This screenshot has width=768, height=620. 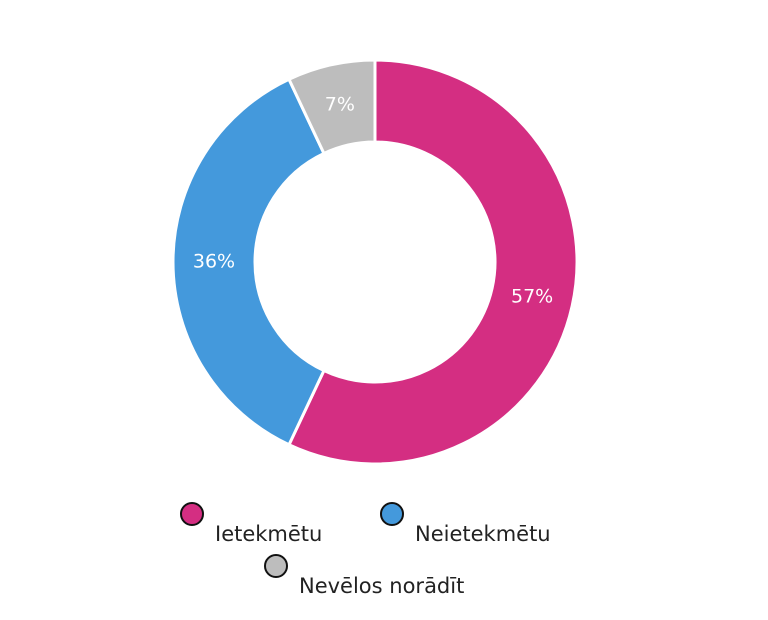 I want to click on legend-label: Neietekmētu, so click(x=483, y=534).